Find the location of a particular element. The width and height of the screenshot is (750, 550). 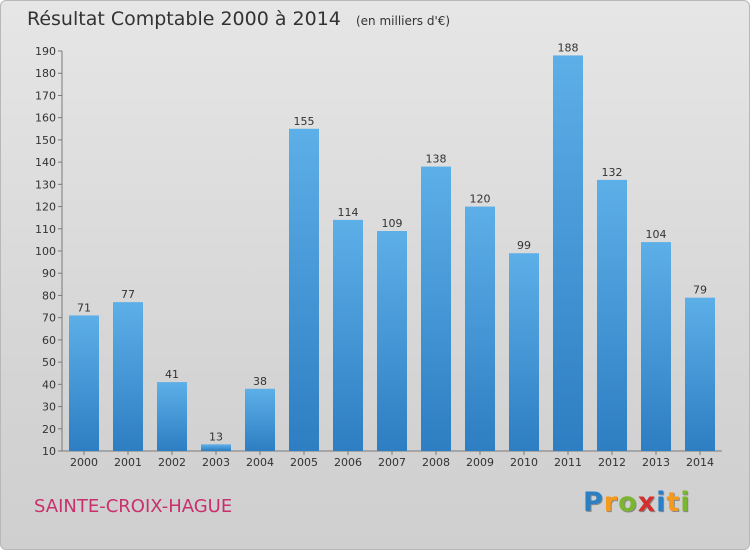

x-tick-label: 2001 is located at coordinates (128, 462).